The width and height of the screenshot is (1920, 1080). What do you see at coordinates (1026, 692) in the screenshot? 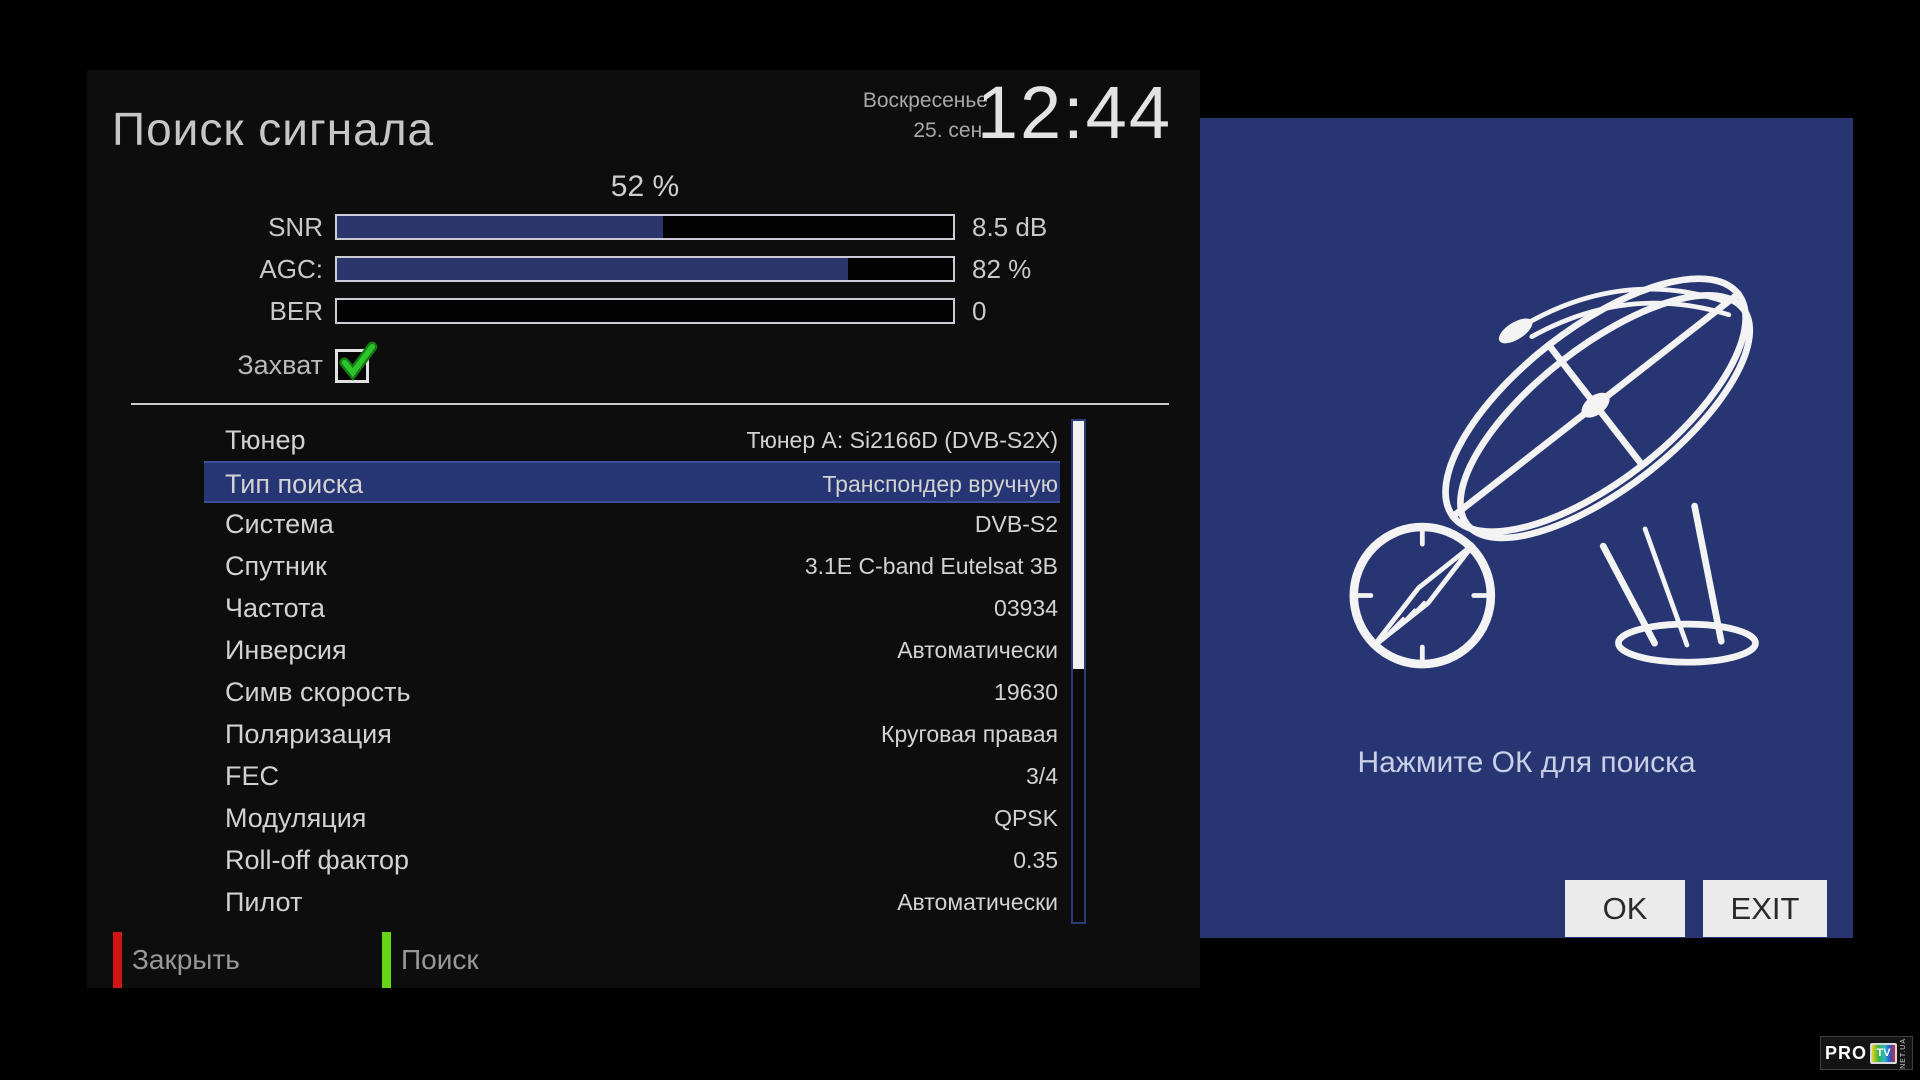
I see `settings-row-value: 19630` at bounding box center [1026, 692].